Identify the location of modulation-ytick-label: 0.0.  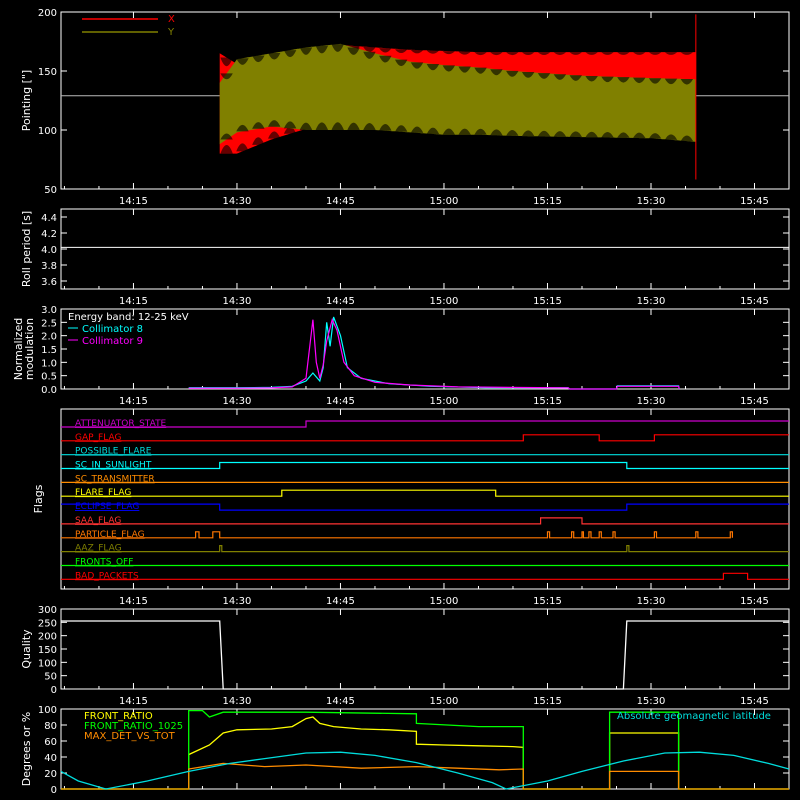
(49, 390).